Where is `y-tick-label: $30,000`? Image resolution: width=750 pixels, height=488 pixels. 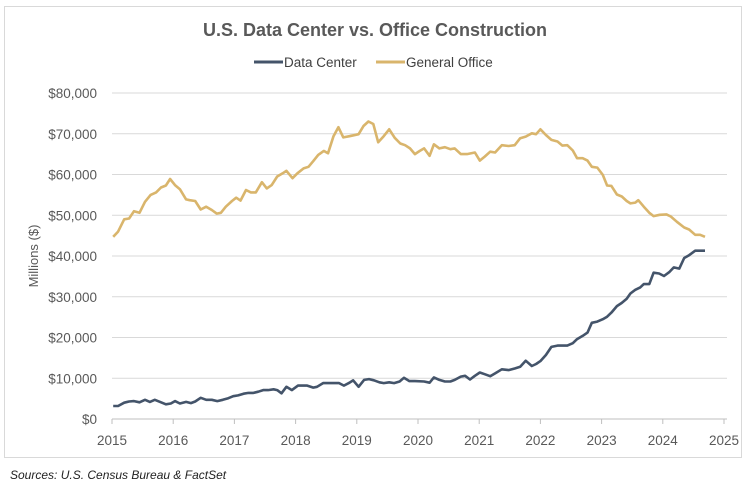 y-tick-label: $30,000 is located at coordinates (72, 297).